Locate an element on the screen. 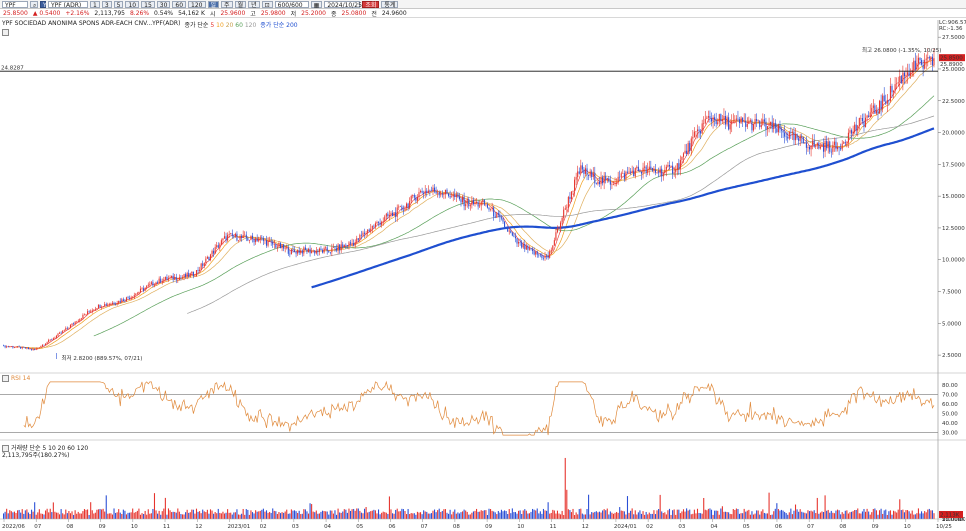 This screenshot has width=966, height=531. time-tick-label: 02 is located at coordinates (649, 527).